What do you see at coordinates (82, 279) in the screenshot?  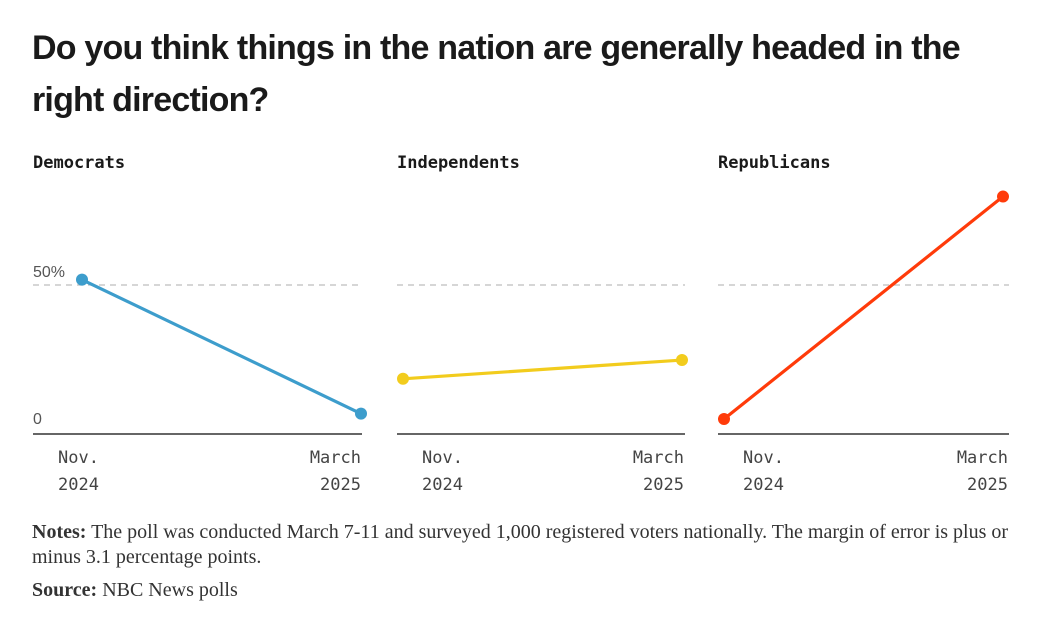 I see `data-point-democrats-nov-2024` at bounding box center [82, 279].